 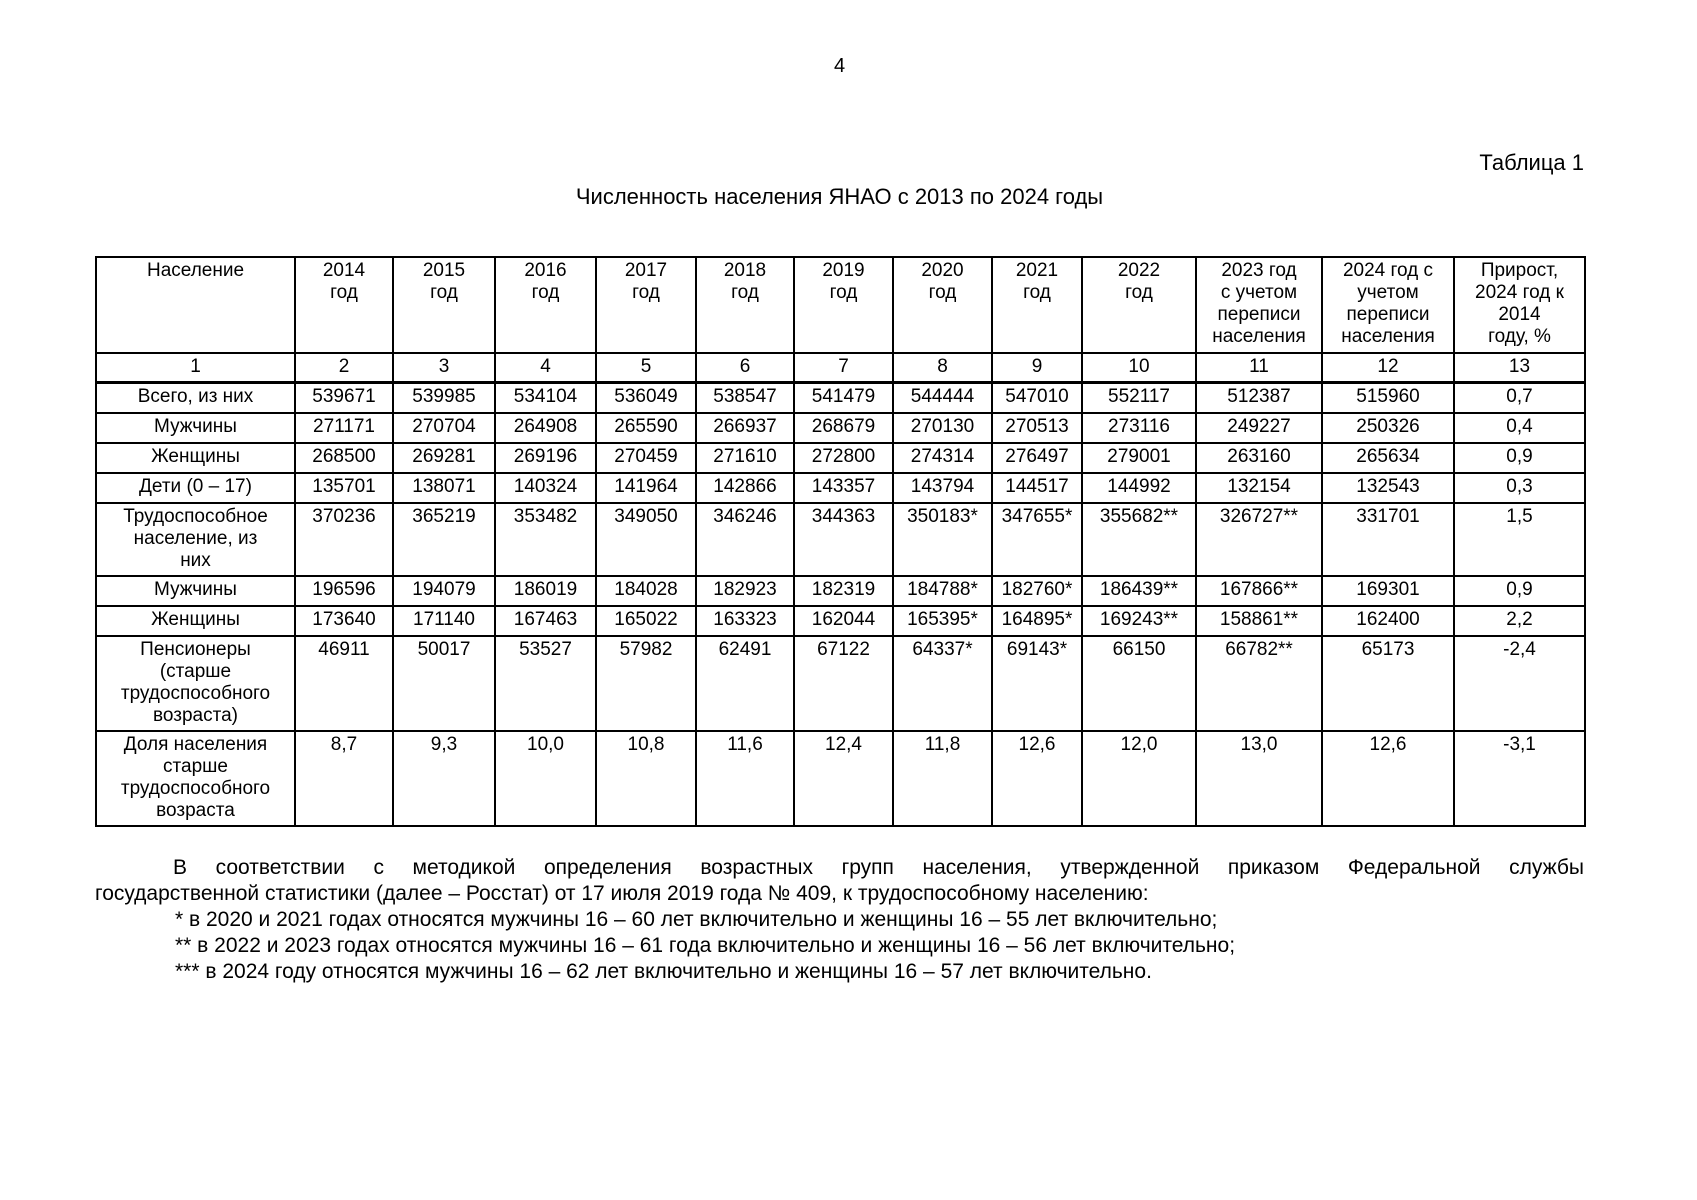 I want to click on value-cell: 0,7, so click(x=1519, y=397).